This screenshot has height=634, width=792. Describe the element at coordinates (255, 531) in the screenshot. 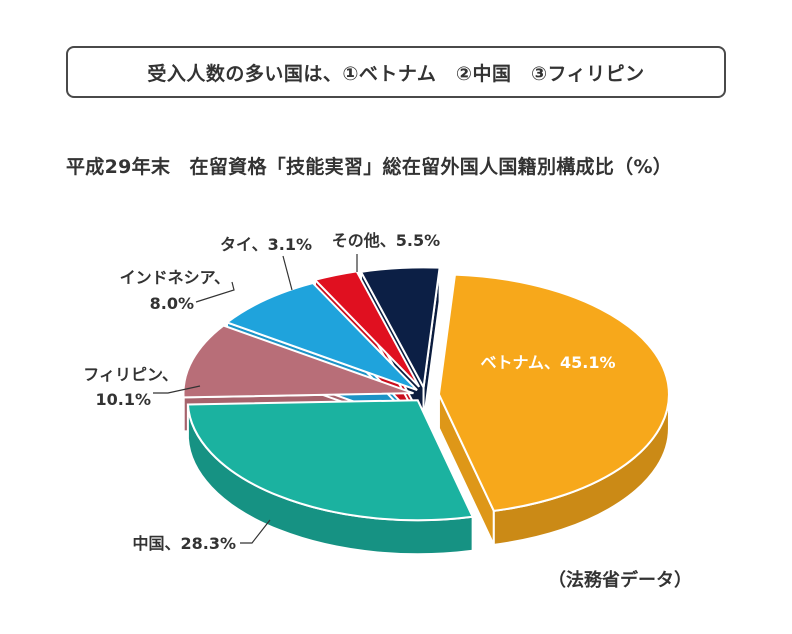

I see `leader-line-china` at that location.